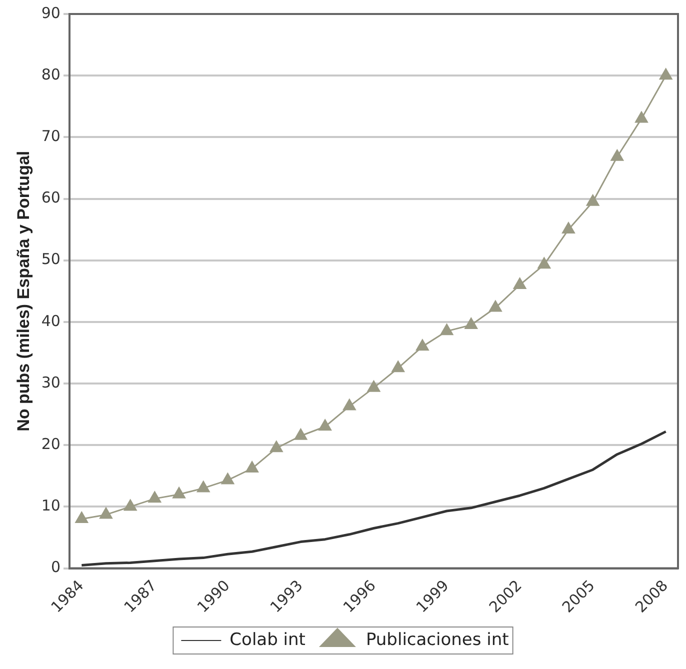  What do you see at coordinates (50, 443) in the screenshot?
I see `y-tick-label: 20` at bounding box center [50, 443].